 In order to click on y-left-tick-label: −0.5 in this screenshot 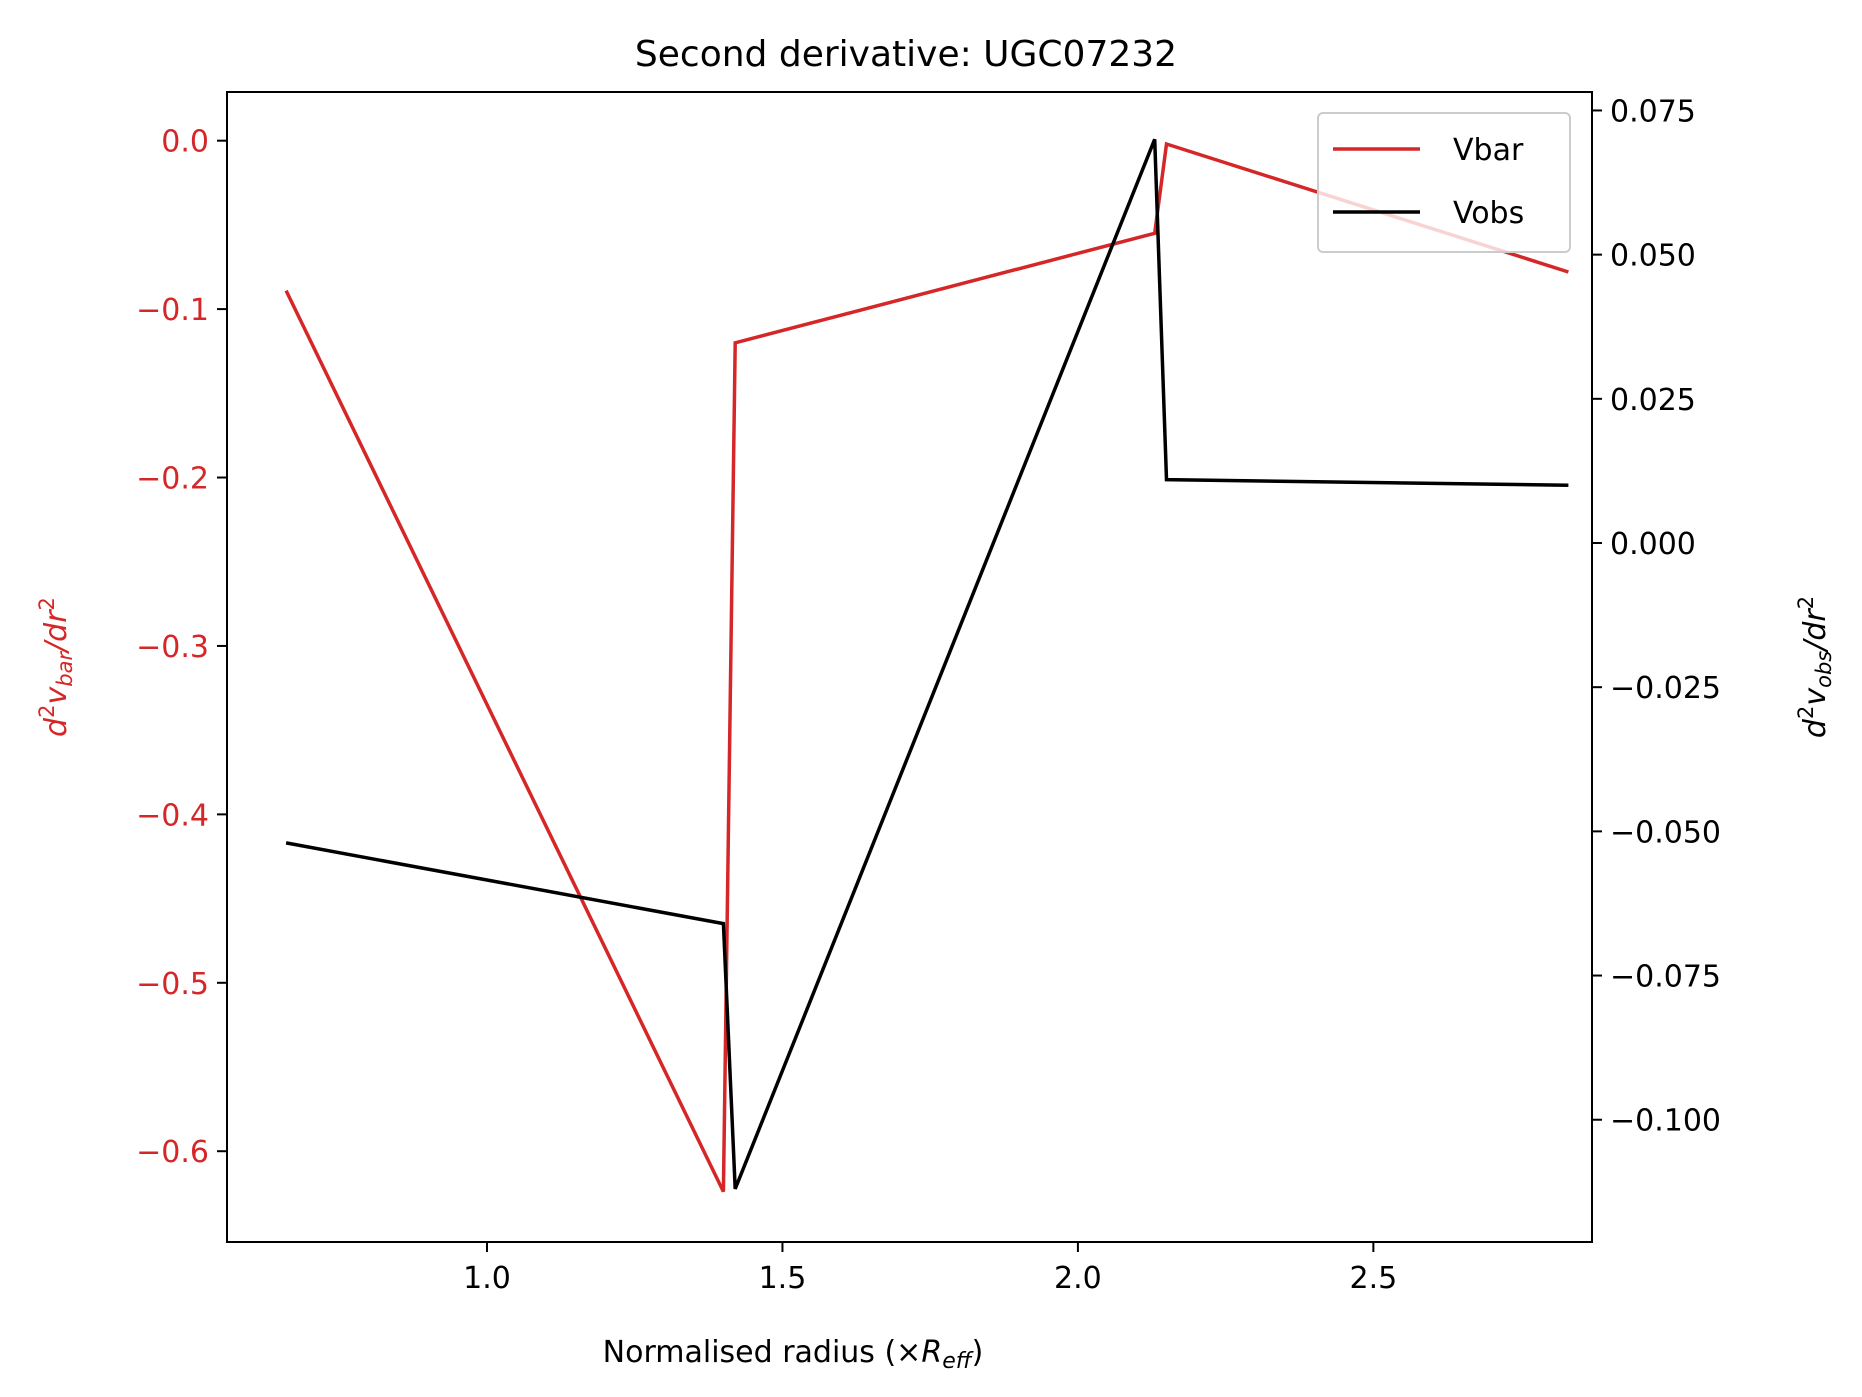, I will do `click(172, 984)`.